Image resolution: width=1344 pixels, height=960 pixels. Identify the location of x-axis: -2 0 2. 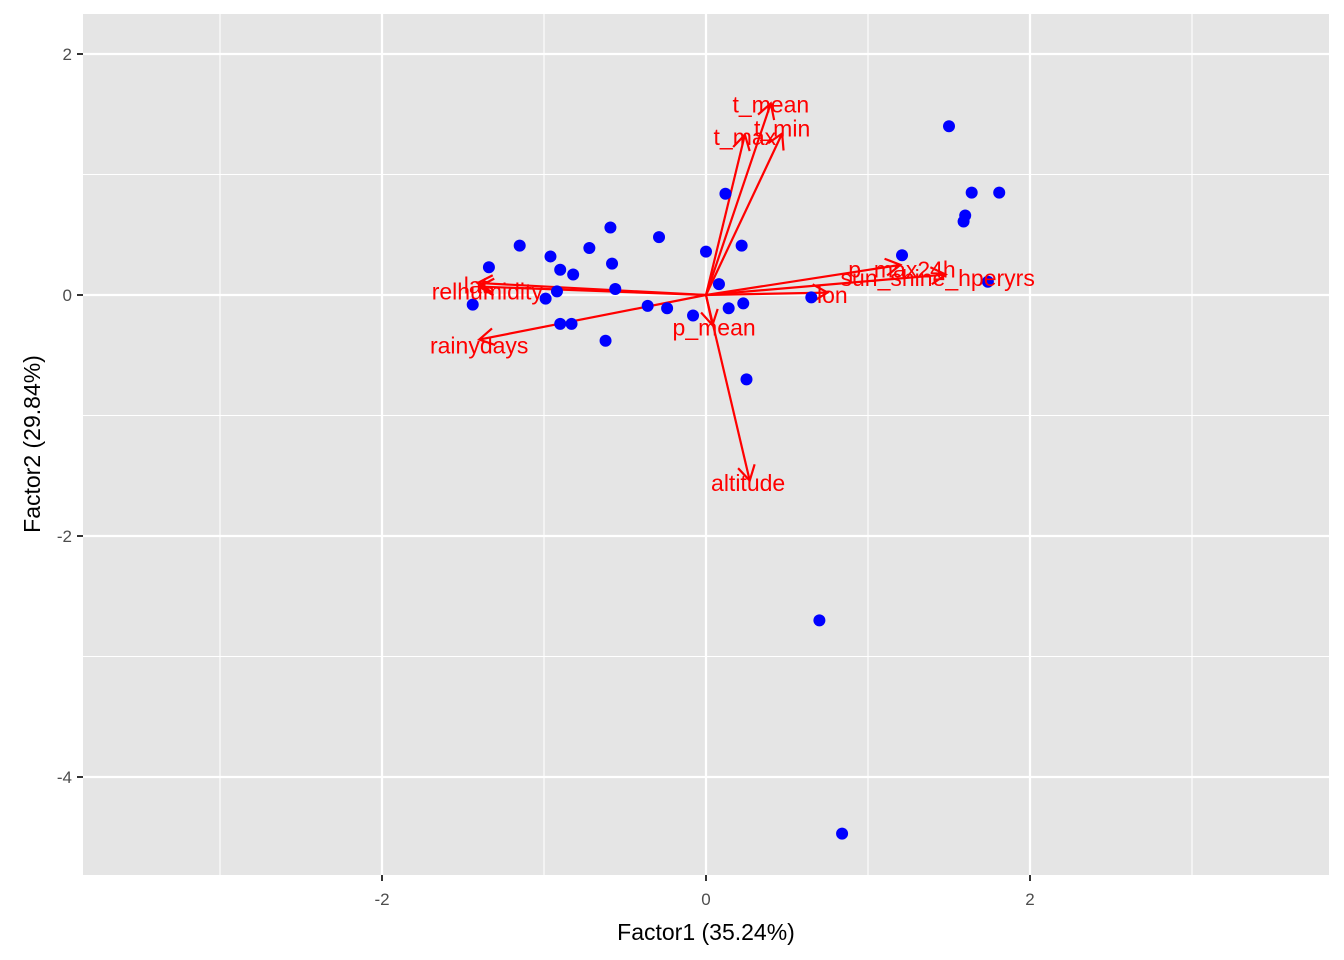
(704, 892).